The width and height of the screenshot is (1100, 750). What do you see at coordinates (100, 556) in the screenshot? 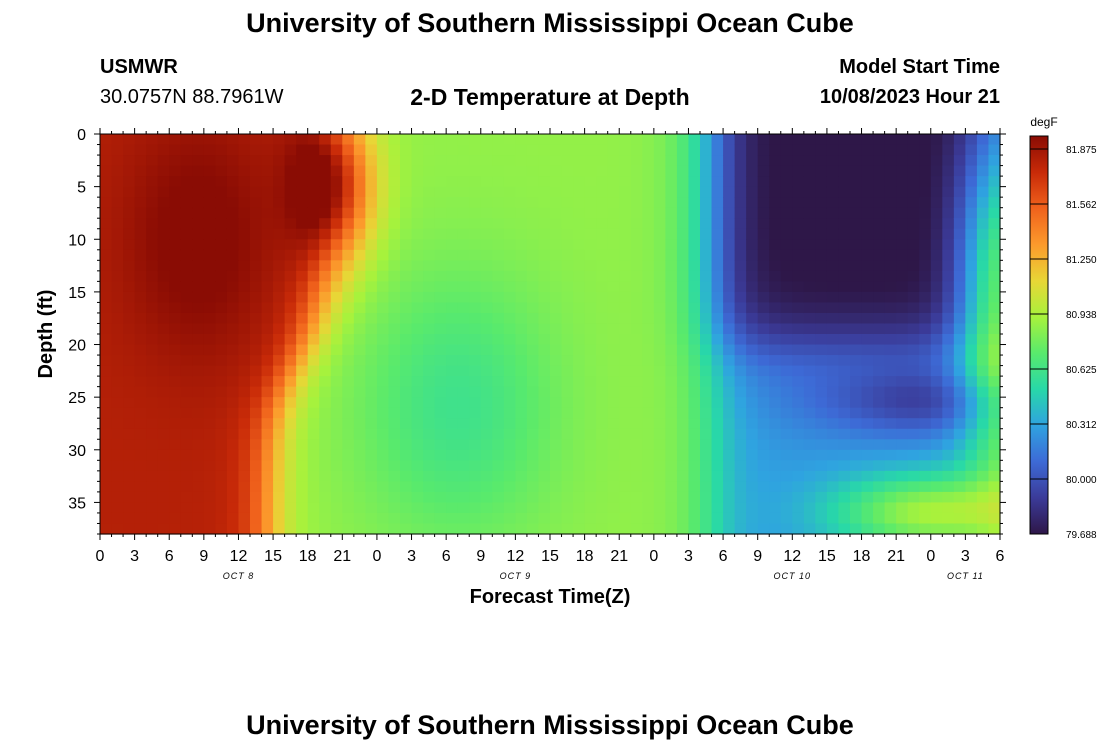
I see `x-tick-label: 0` at bounding box center [100, 556].